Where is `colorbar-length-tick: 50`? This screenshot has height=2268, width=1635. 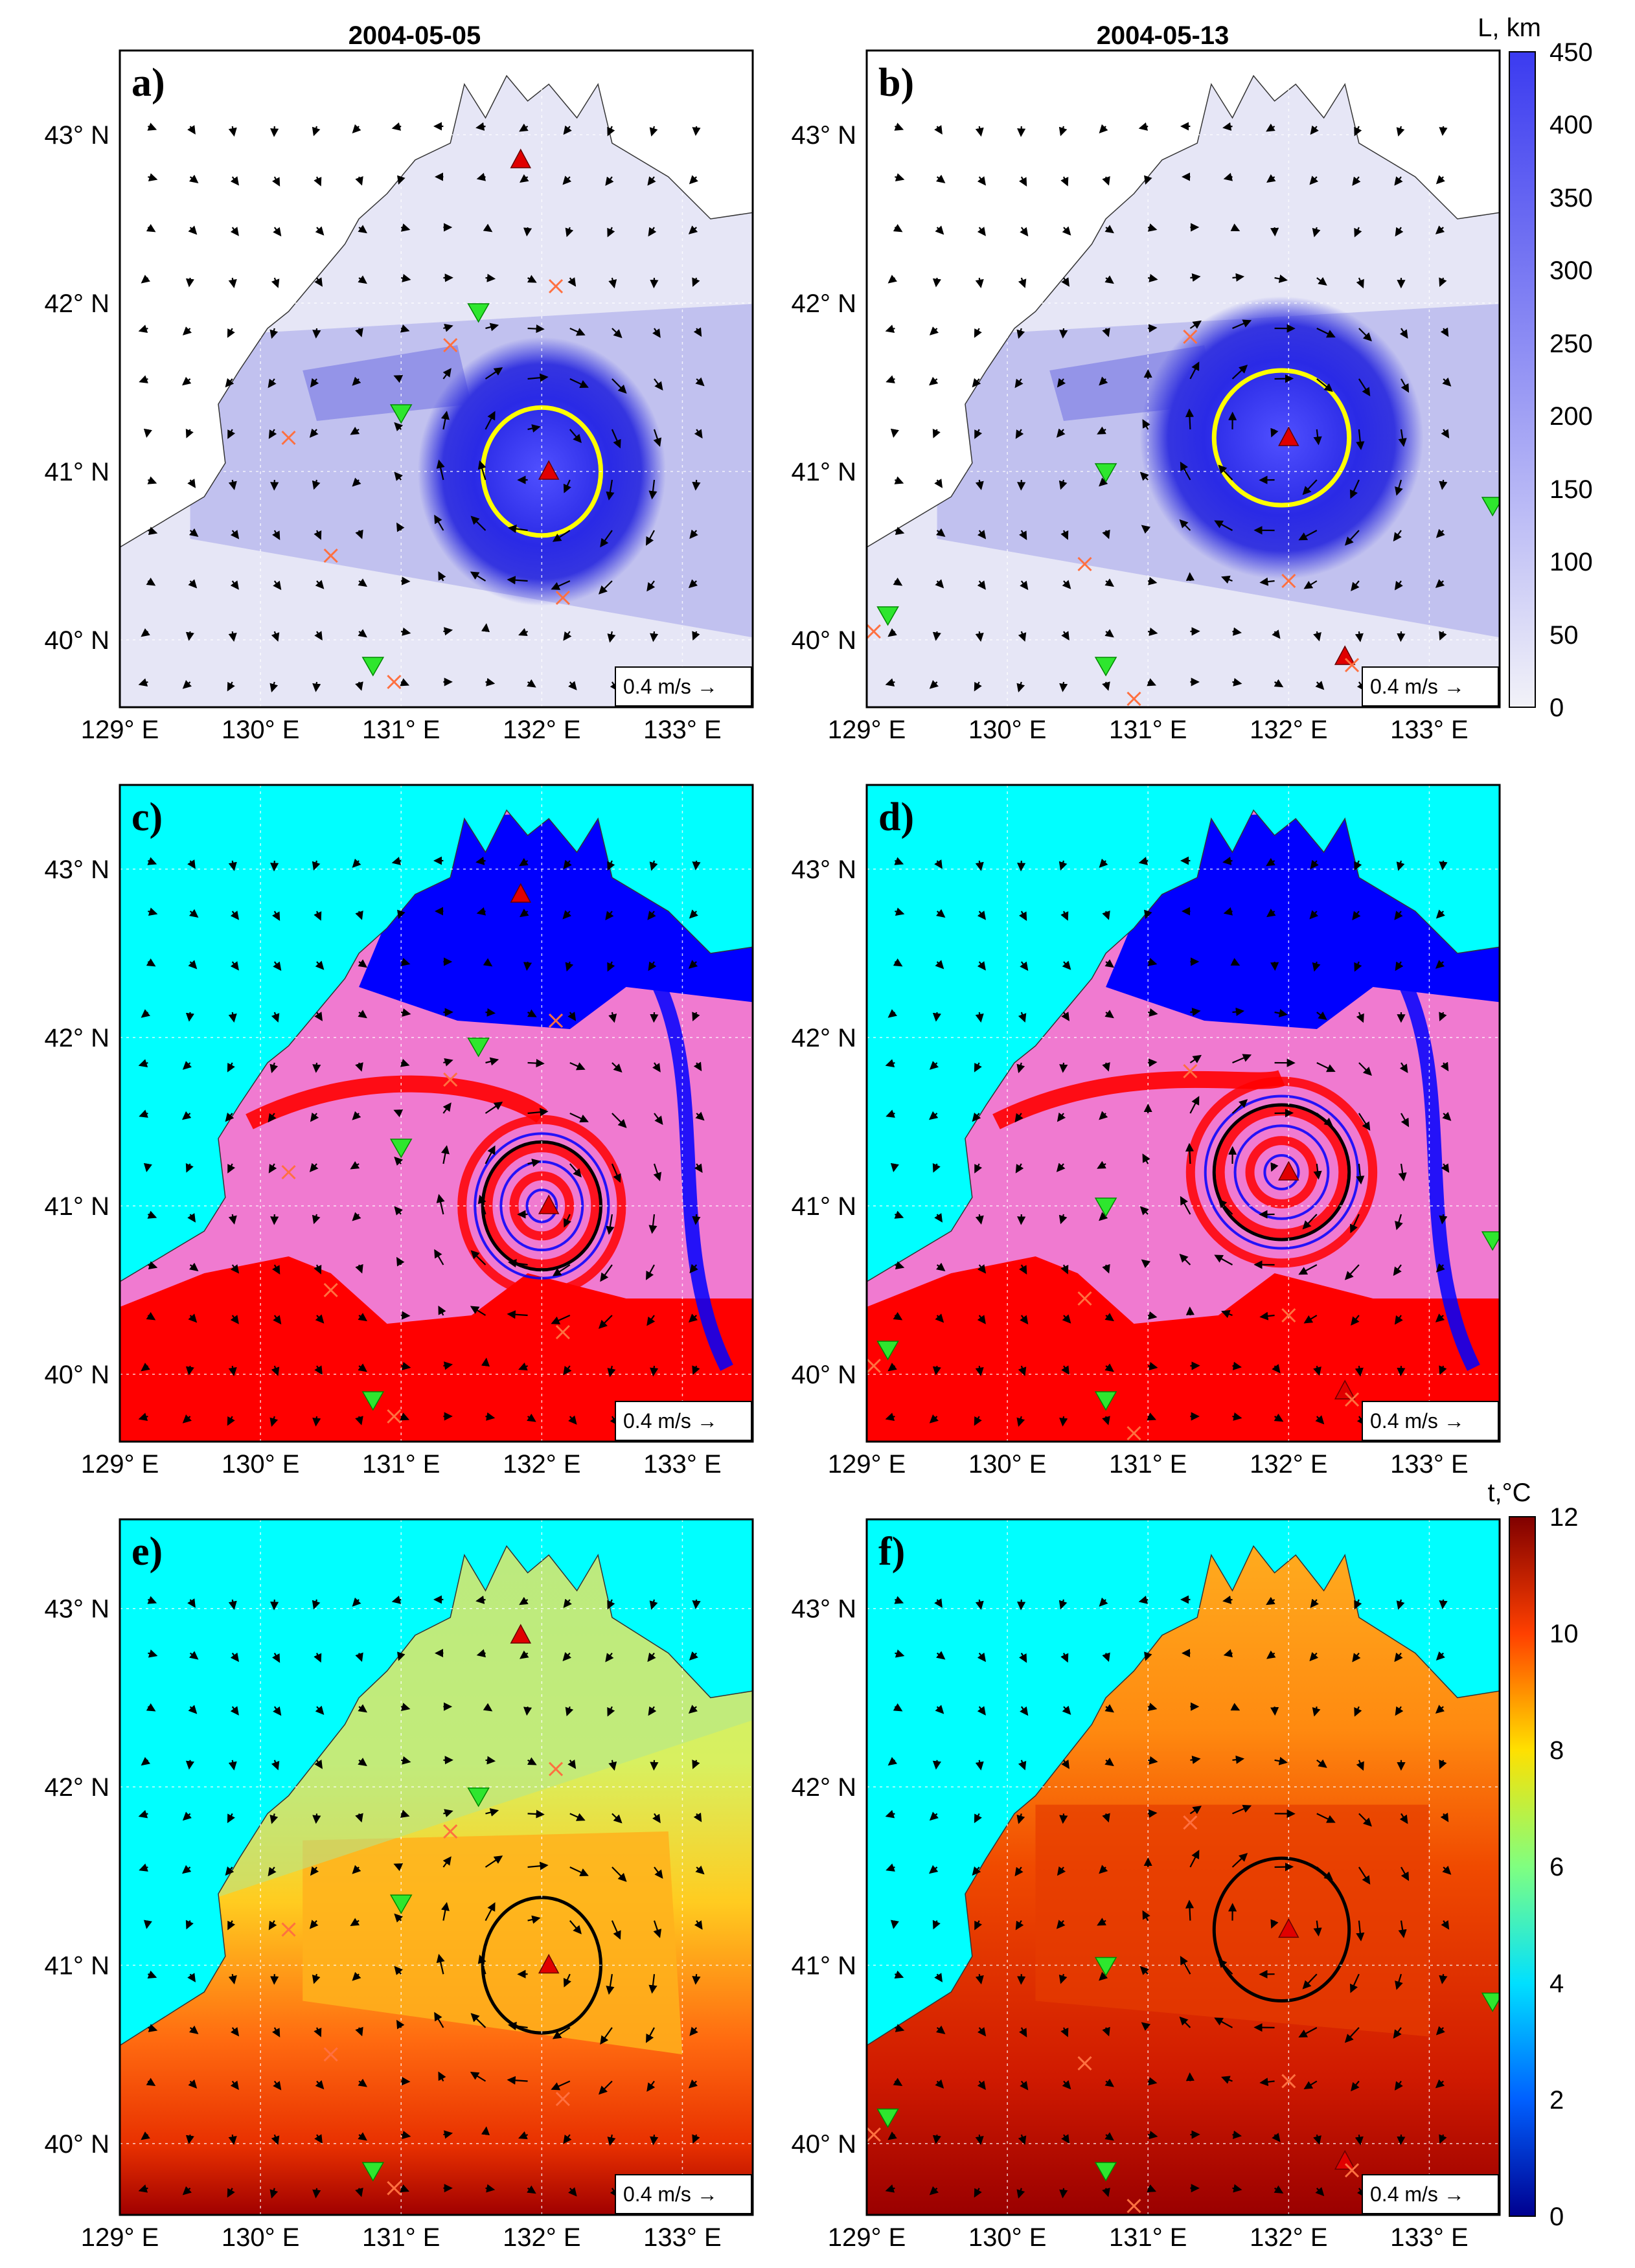 colorbar-length-tick: 50 is located at coordinates (1564, 635).